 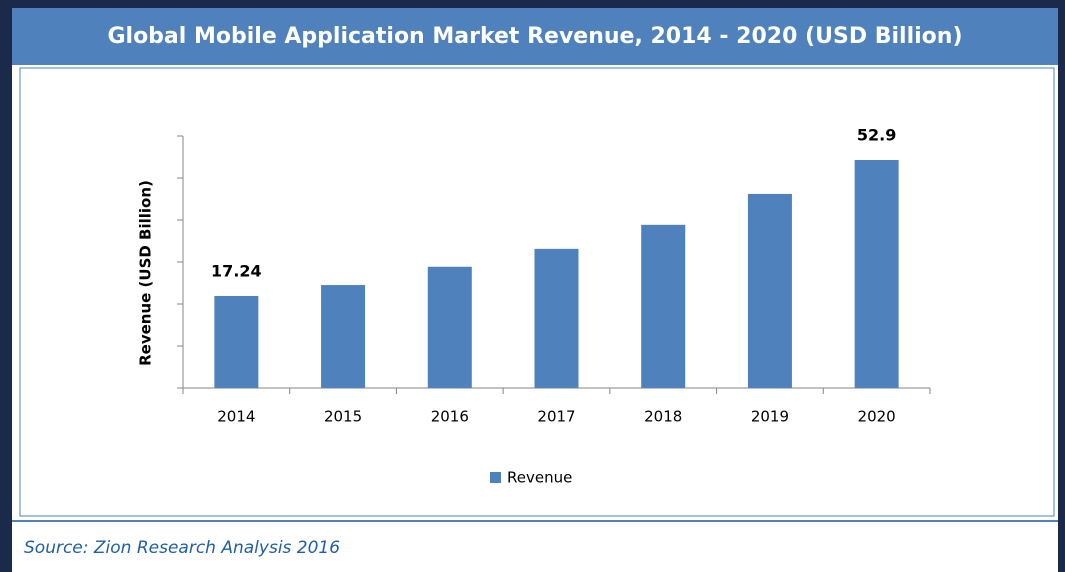 What do you see at coordinates (877, 417) in the screenshot?
I see `x-tick-label: 2020` at bounding box center [877, 417].